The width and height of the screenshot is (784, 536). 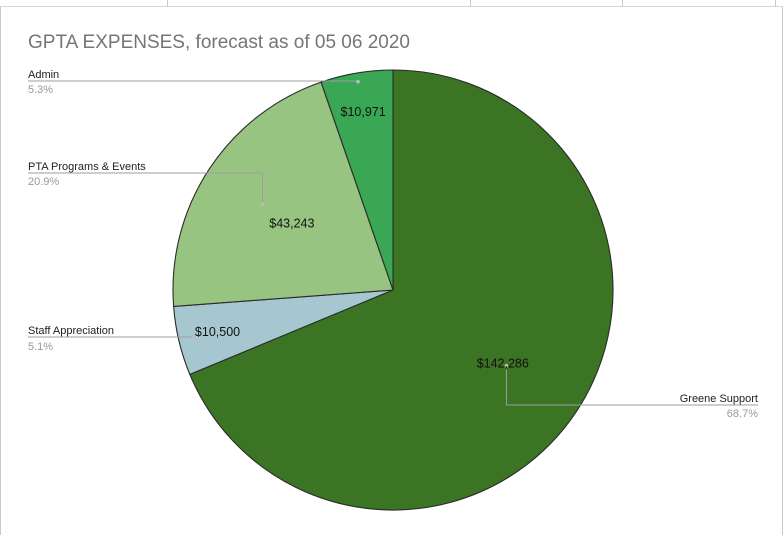 What do you see at coordinates (43, 182) in the screenshot?
I see `slice-percent-label: 20.9%` at bounding box center [43, 182].